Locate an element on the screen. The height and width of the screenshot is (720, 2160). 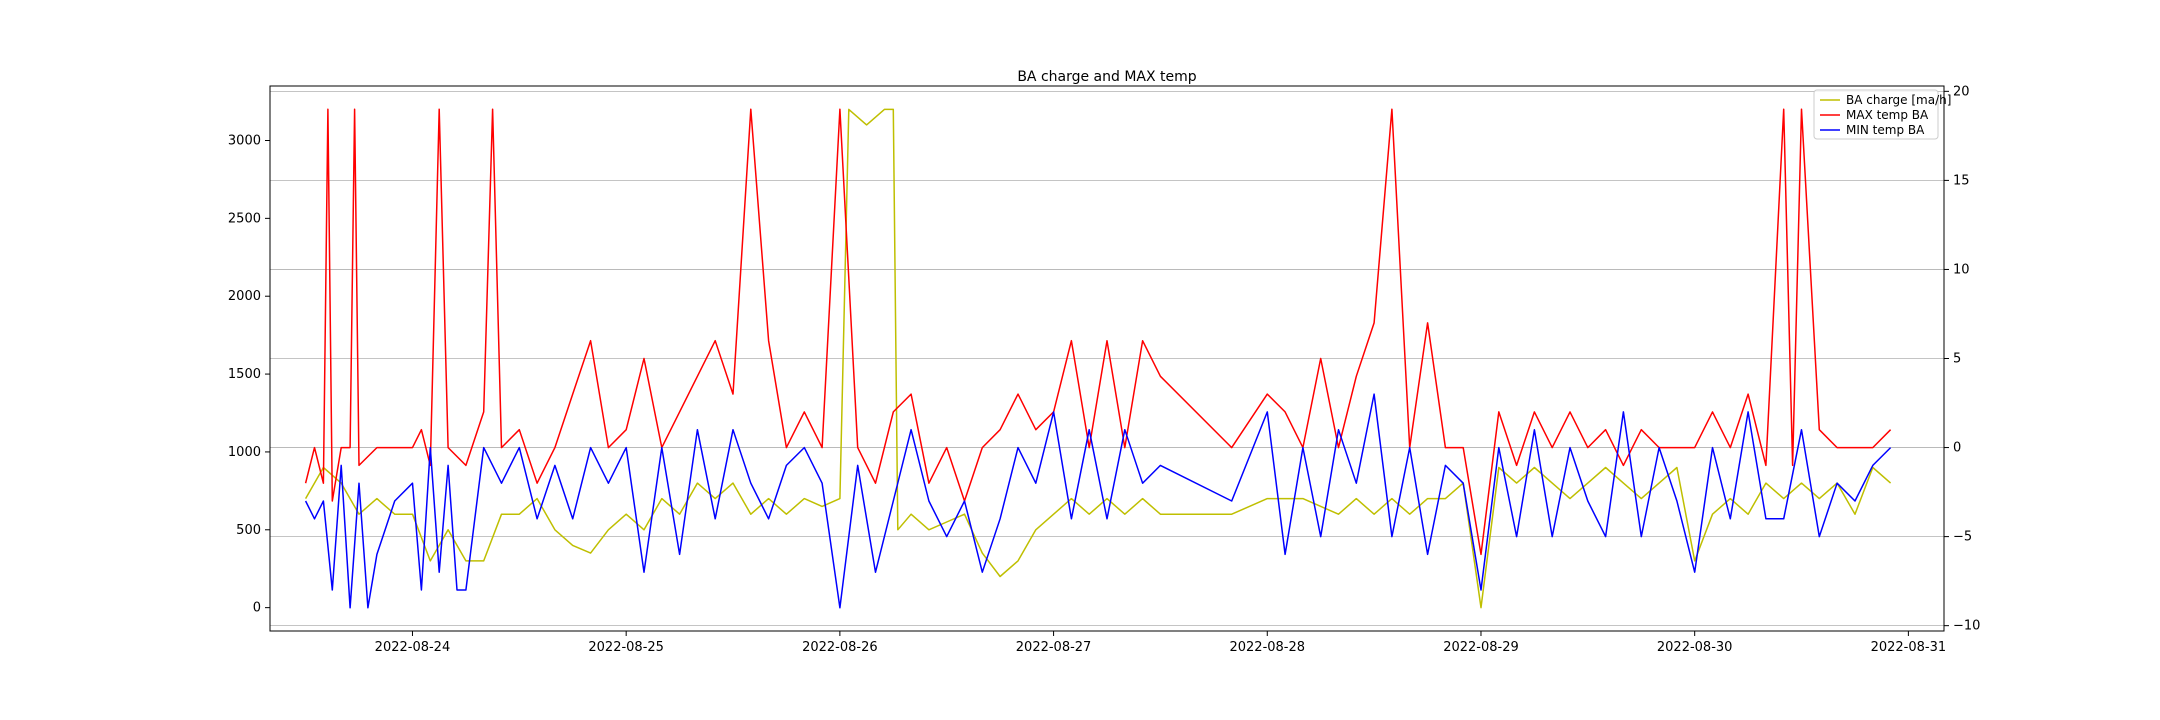
x-tick-label: 2022-08-28 is located at coordinates (1267, 647).